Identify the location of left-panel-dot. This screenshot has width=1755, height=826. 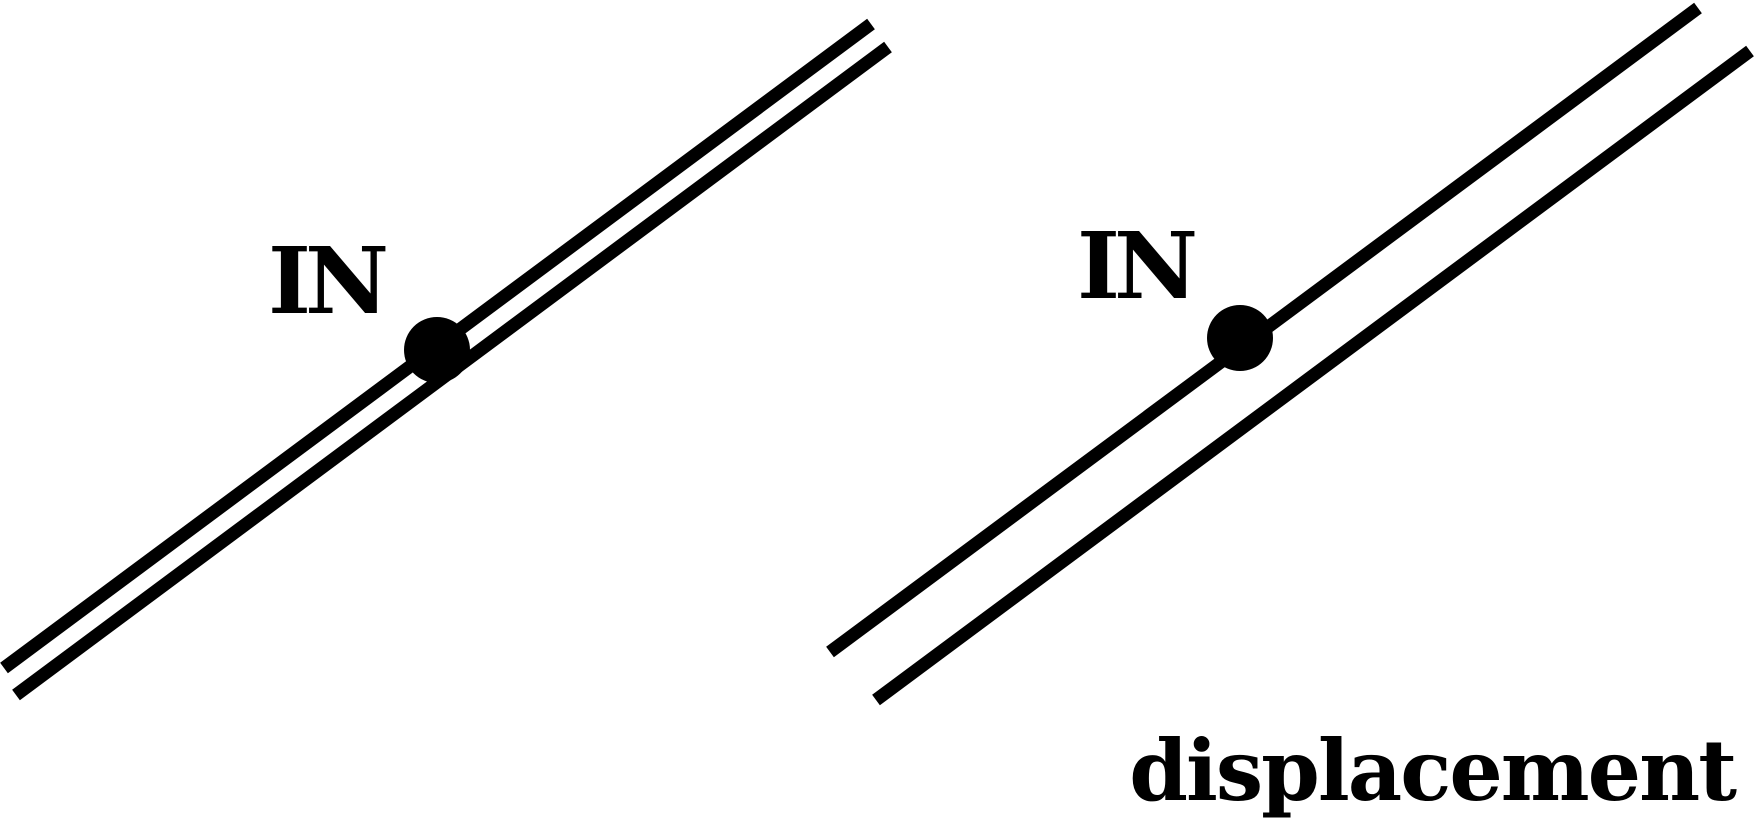
(437, 350).